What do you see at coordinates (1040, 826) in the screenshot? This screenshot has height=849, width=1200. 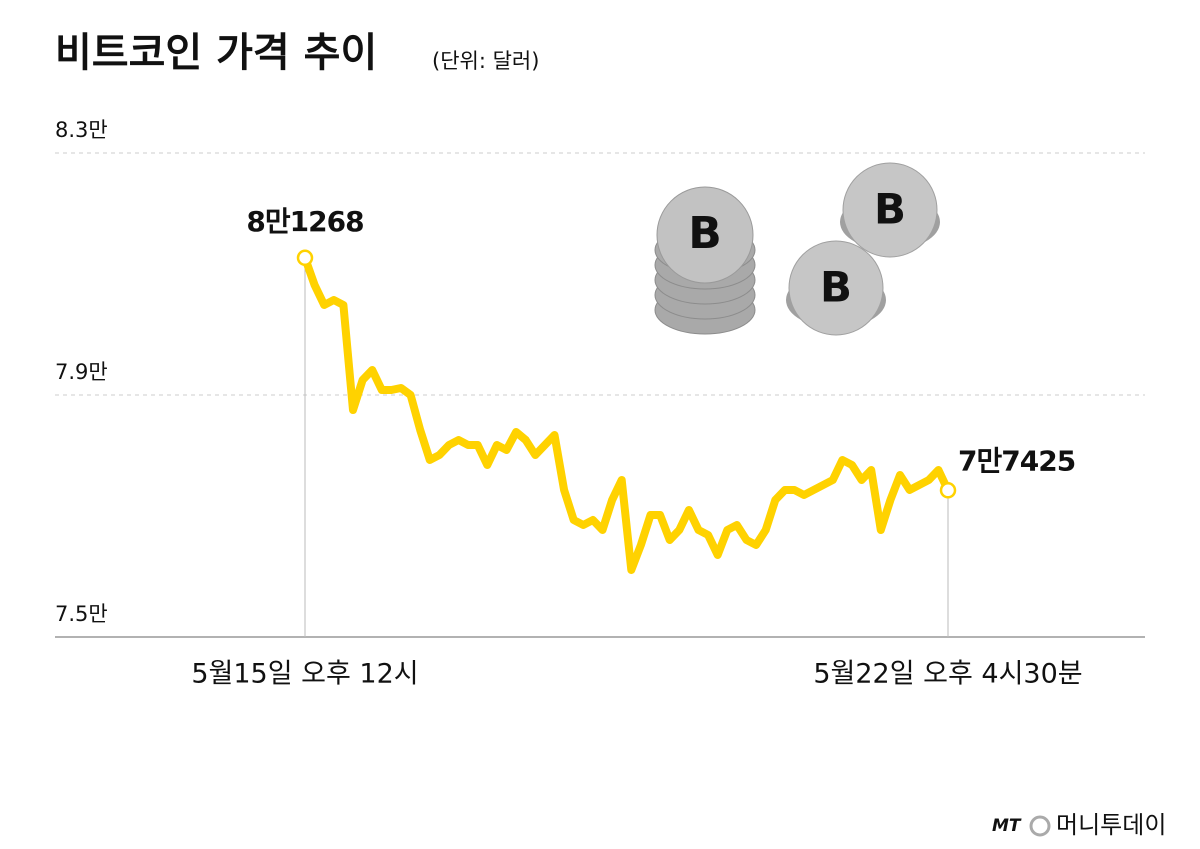 I see `logo-icon` at bounding box center [1040, 826].